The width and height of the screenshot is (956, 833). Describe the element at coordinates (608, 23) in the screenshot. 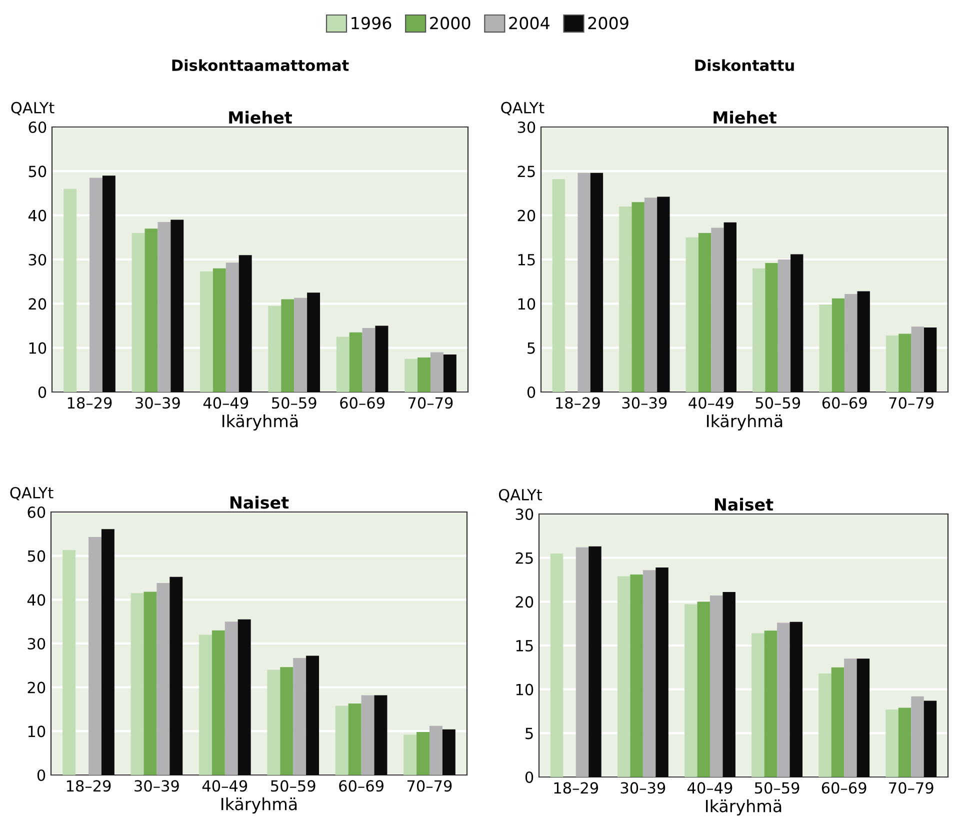

I see `legend-label: 2009` at that location.